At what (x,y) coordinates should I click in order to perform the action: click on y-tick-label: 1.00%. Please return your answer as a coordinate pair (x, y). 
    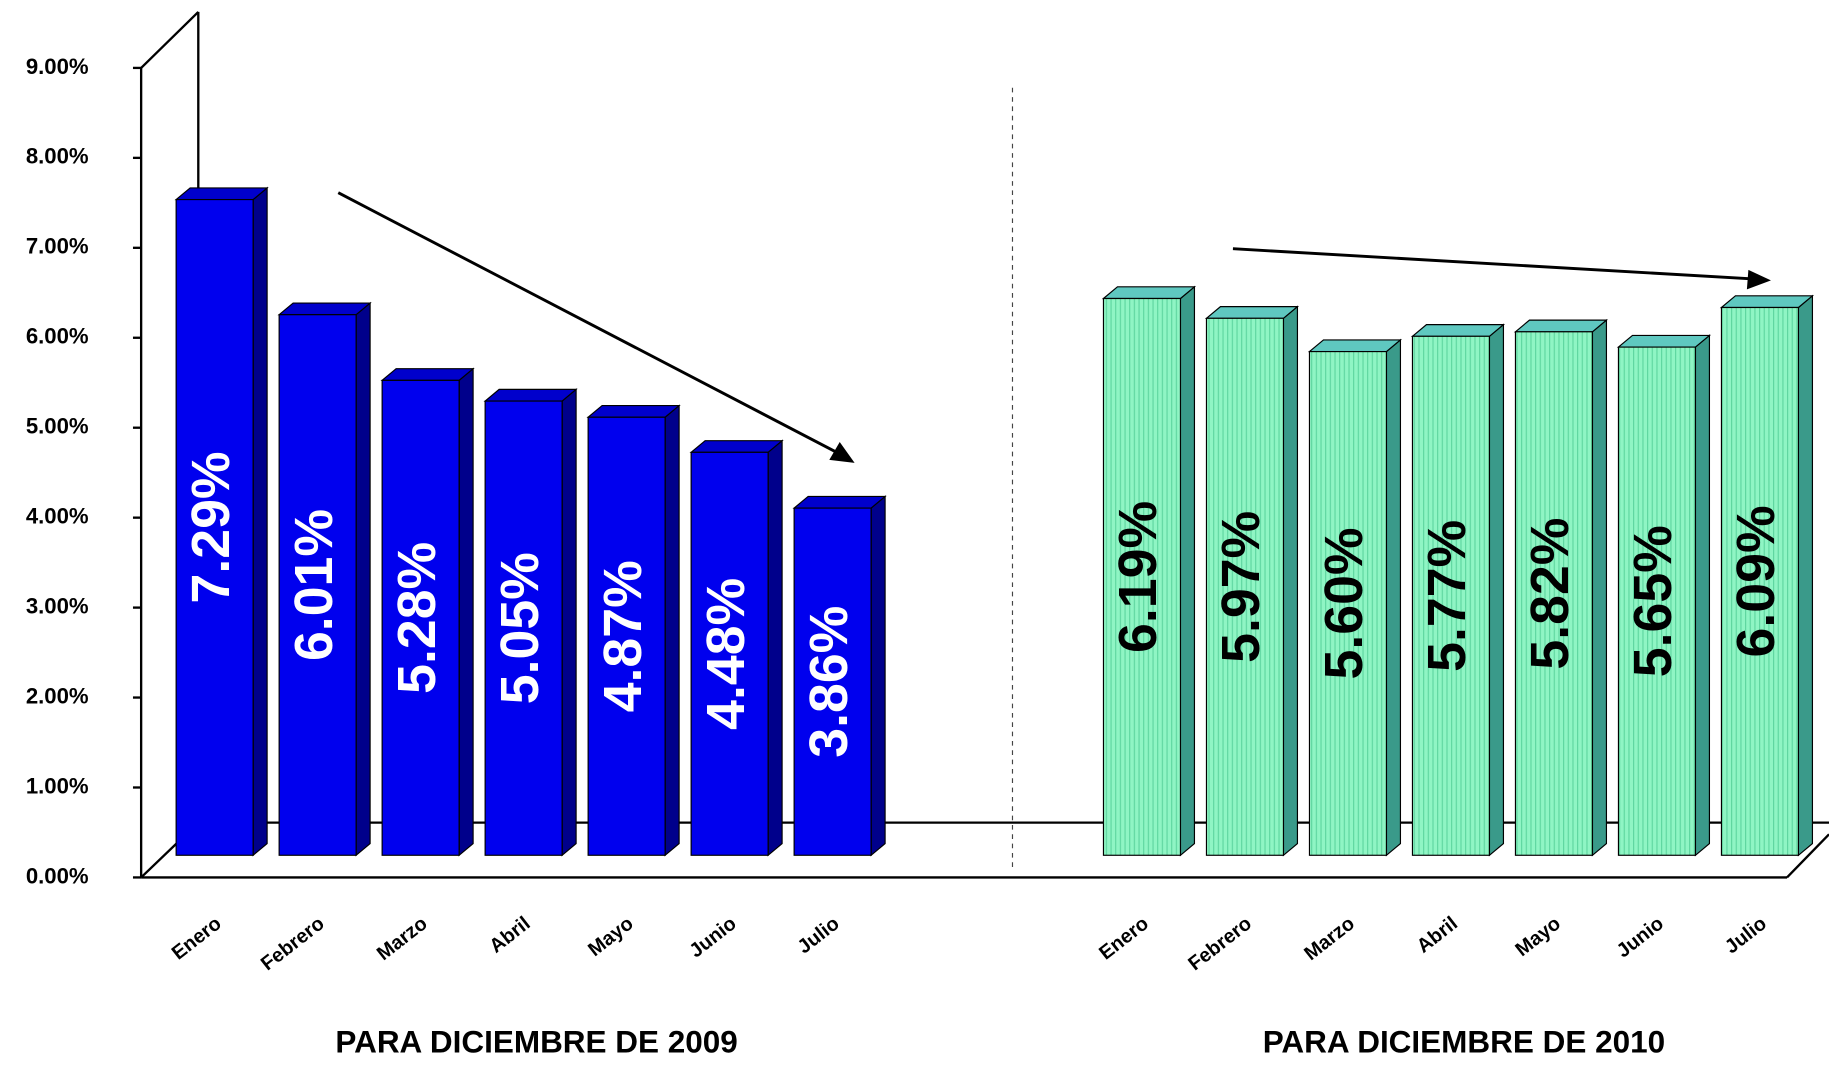
    Looking at the image, I should click on (57, 785).